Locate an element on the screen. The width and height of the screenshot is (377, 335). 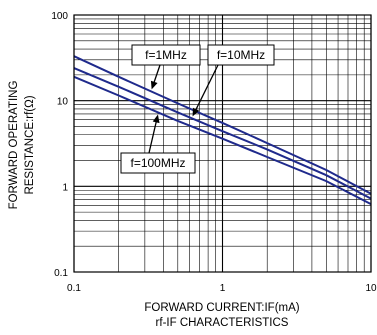
annotation-label: f=10MHz is located at coordinates (241, 55).